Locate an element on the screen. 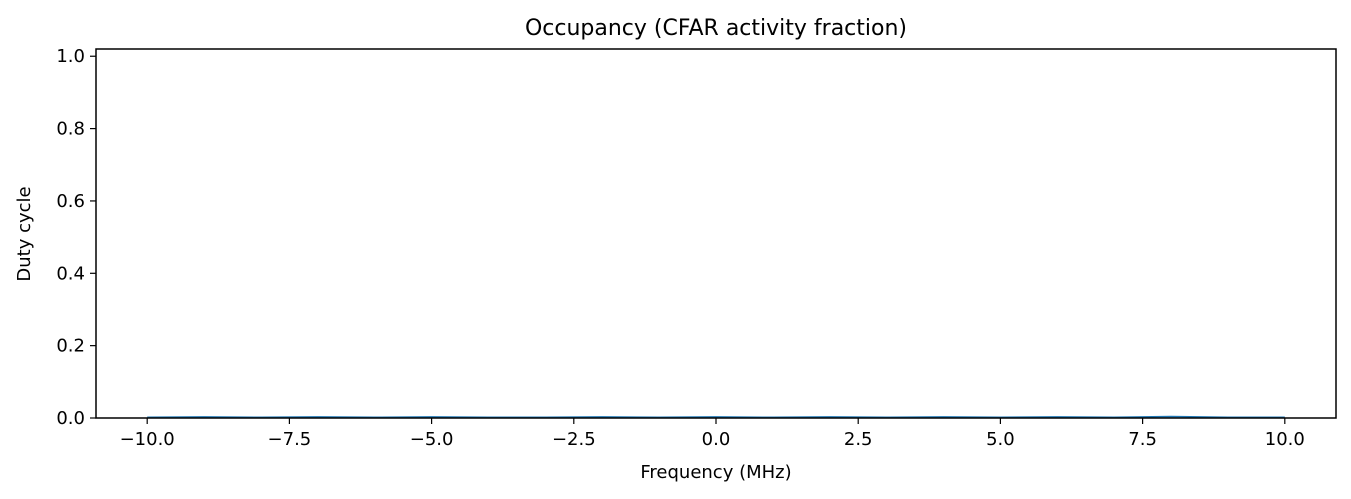 The height and width of the screenshot is (499, 1351). x-tick-label: −10.0 is located at coordinates (147, 439).